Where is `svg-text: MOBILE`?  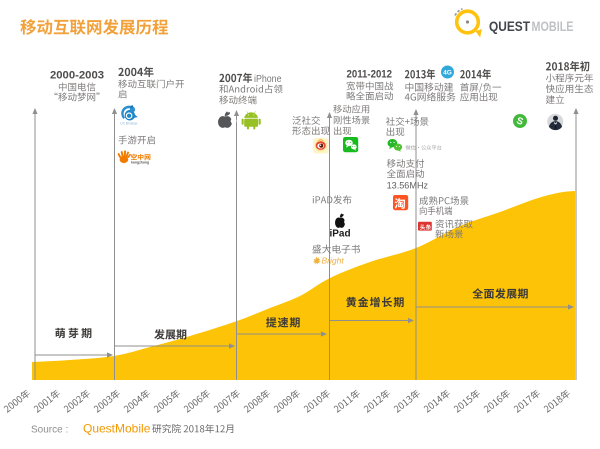 svg-text: MOBILE is located at coordinates (553, 26).